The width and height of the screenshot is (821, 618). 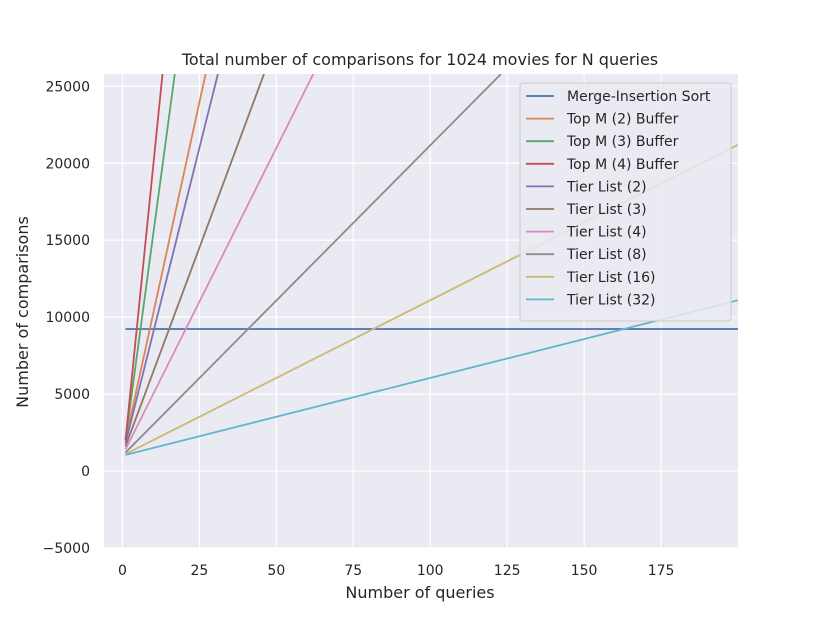 I want to click on y-tick-label: 10000, so click(x=67, y=318).